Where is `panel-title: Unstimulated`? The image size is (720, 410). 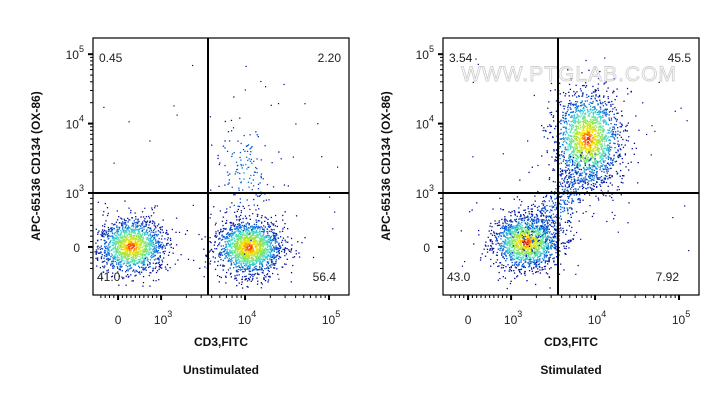 panel-title: Unstimulated is located at coordinates (221, 370).